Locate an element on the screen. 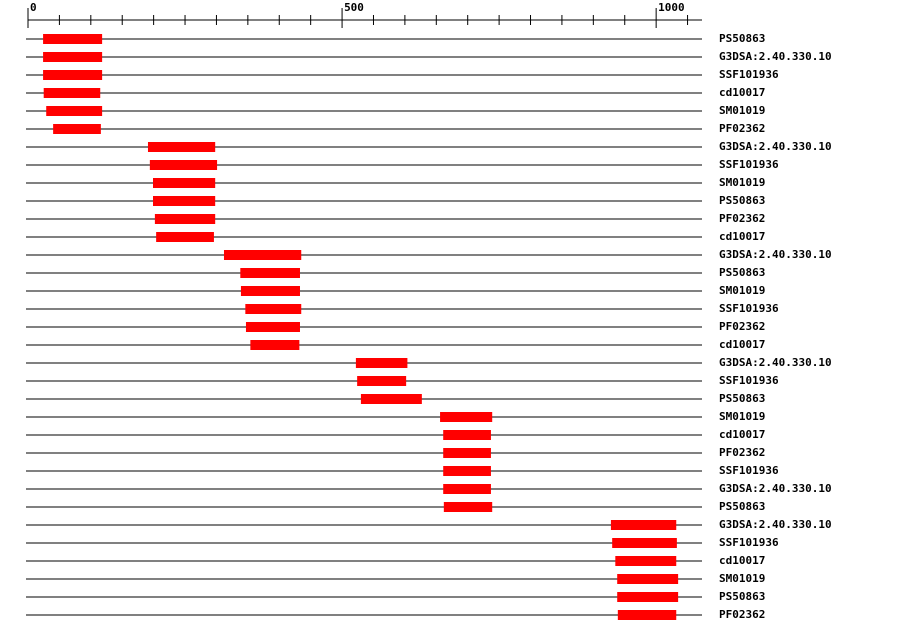  x-tick-label: 1000 is located at coordinates (671, 7).